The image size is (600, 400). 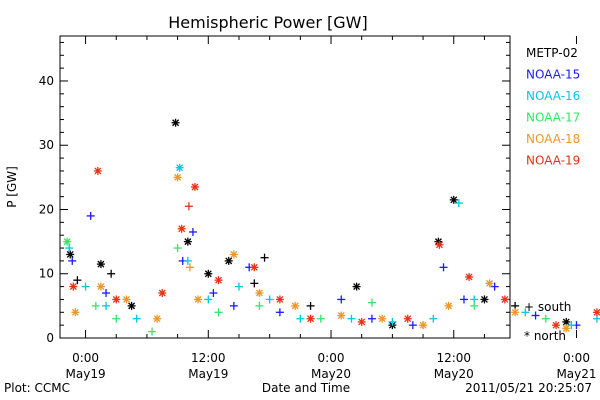 I want to click on marker-legend: + south * north, so click(x=547, y=321).